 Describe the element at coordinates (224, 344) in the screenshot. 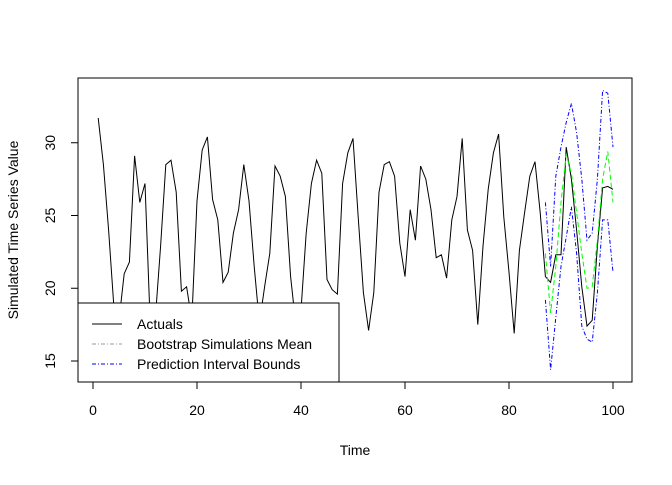

I see `legend-label-mean: Bootstrap Simulations Mean` at that location.